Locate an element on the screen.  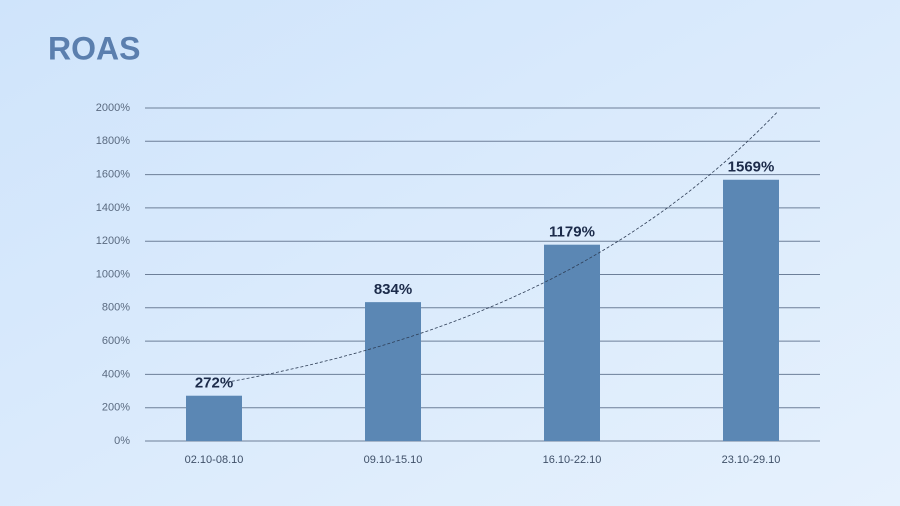
y-tick-label: 1200% is located at coordinates (113, 241).